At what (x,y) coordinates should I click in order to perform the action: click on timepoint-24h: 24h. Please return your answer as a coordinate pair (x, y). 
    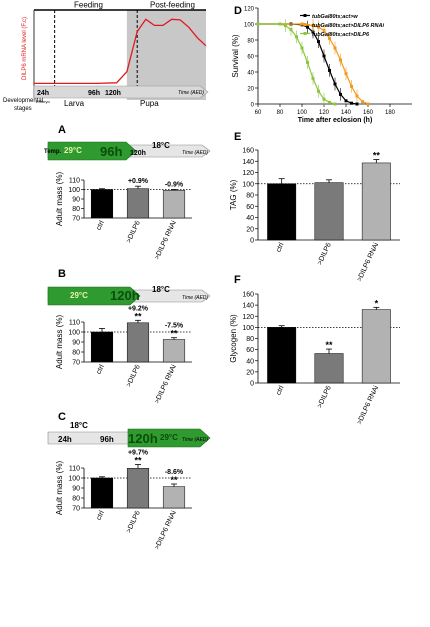
    Looking at the image, I should click on (43, 93).